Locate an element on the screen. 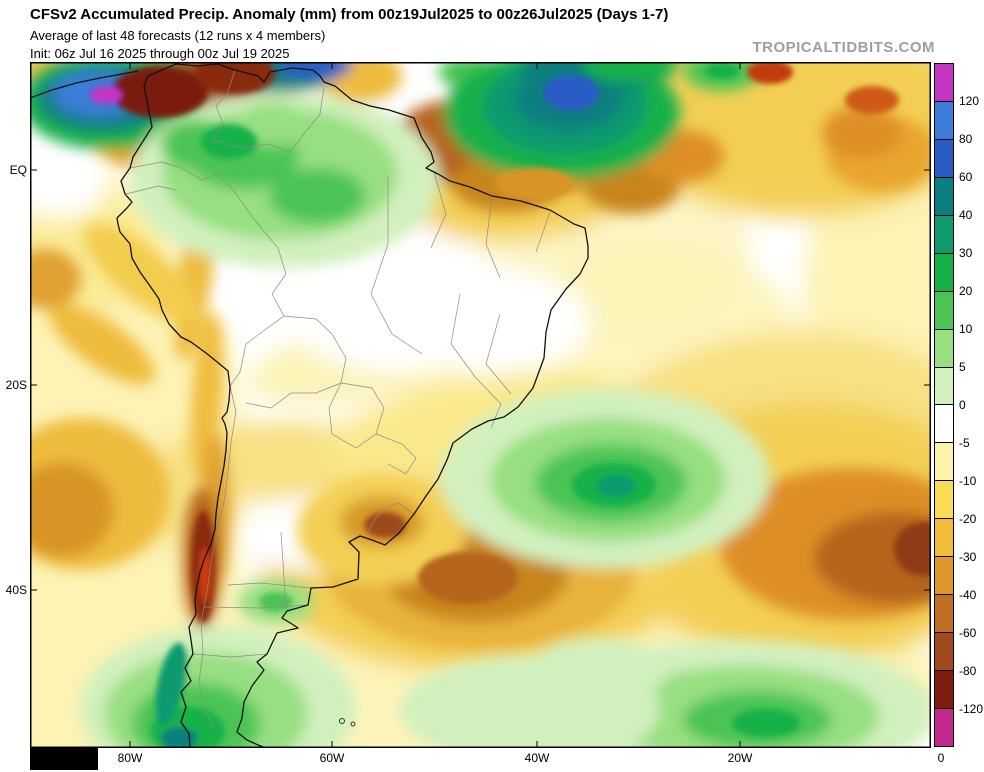 This screenshot has height=772, width=984. site-watermark: TROPICALTIDBITS.COM is located at coordinates (843, 47).